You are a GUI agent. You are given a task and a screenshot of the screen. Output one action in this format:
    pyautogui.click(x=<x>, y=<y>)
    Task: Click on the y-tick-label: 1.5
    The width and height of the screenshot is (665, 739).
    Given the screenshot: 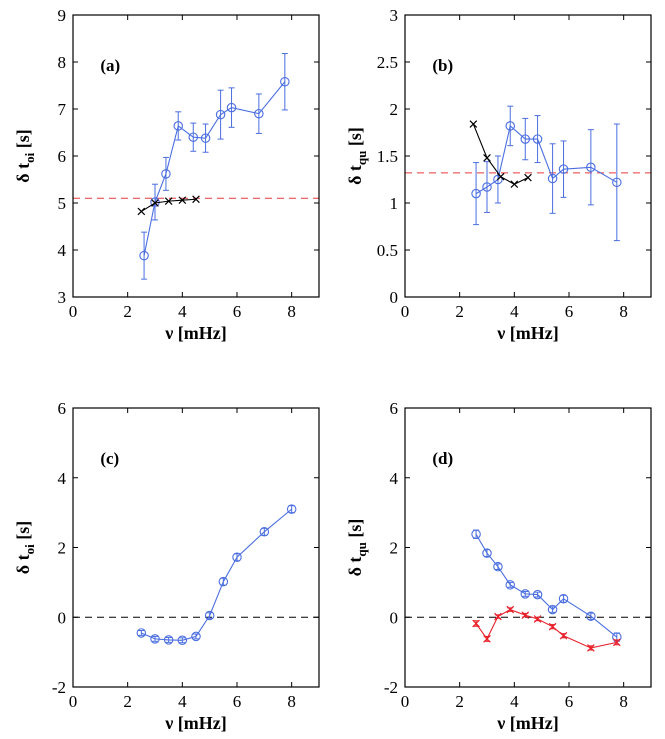 What is the action you would take?
    pyautogui.click(x=387, y=156)
    